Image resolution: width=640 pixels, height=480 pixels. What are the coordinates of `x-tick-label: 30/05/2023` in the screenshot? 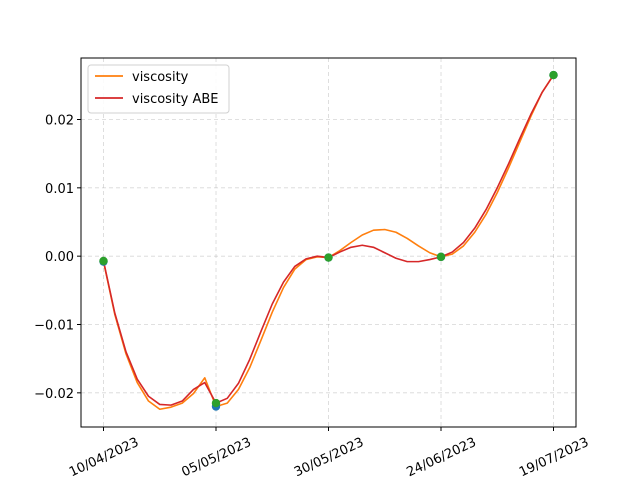 It's located at (329, 457).